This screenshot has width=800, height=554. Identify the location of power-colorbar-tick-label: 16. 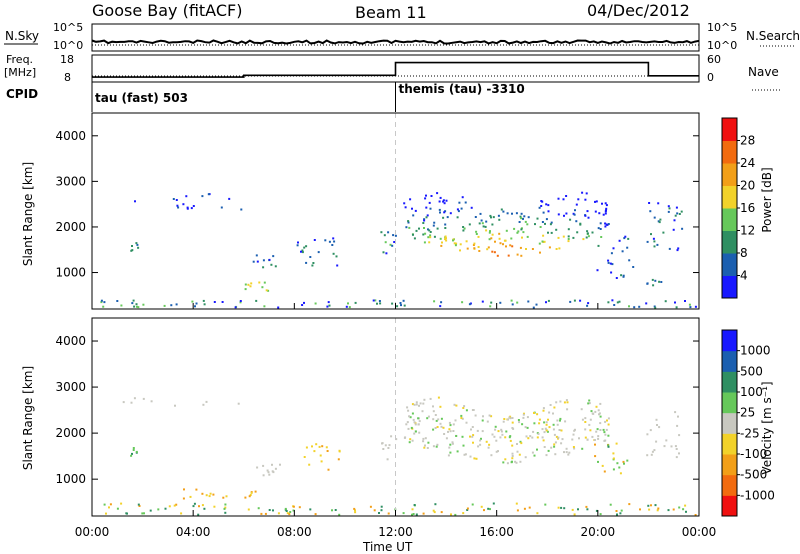
(747, 208).